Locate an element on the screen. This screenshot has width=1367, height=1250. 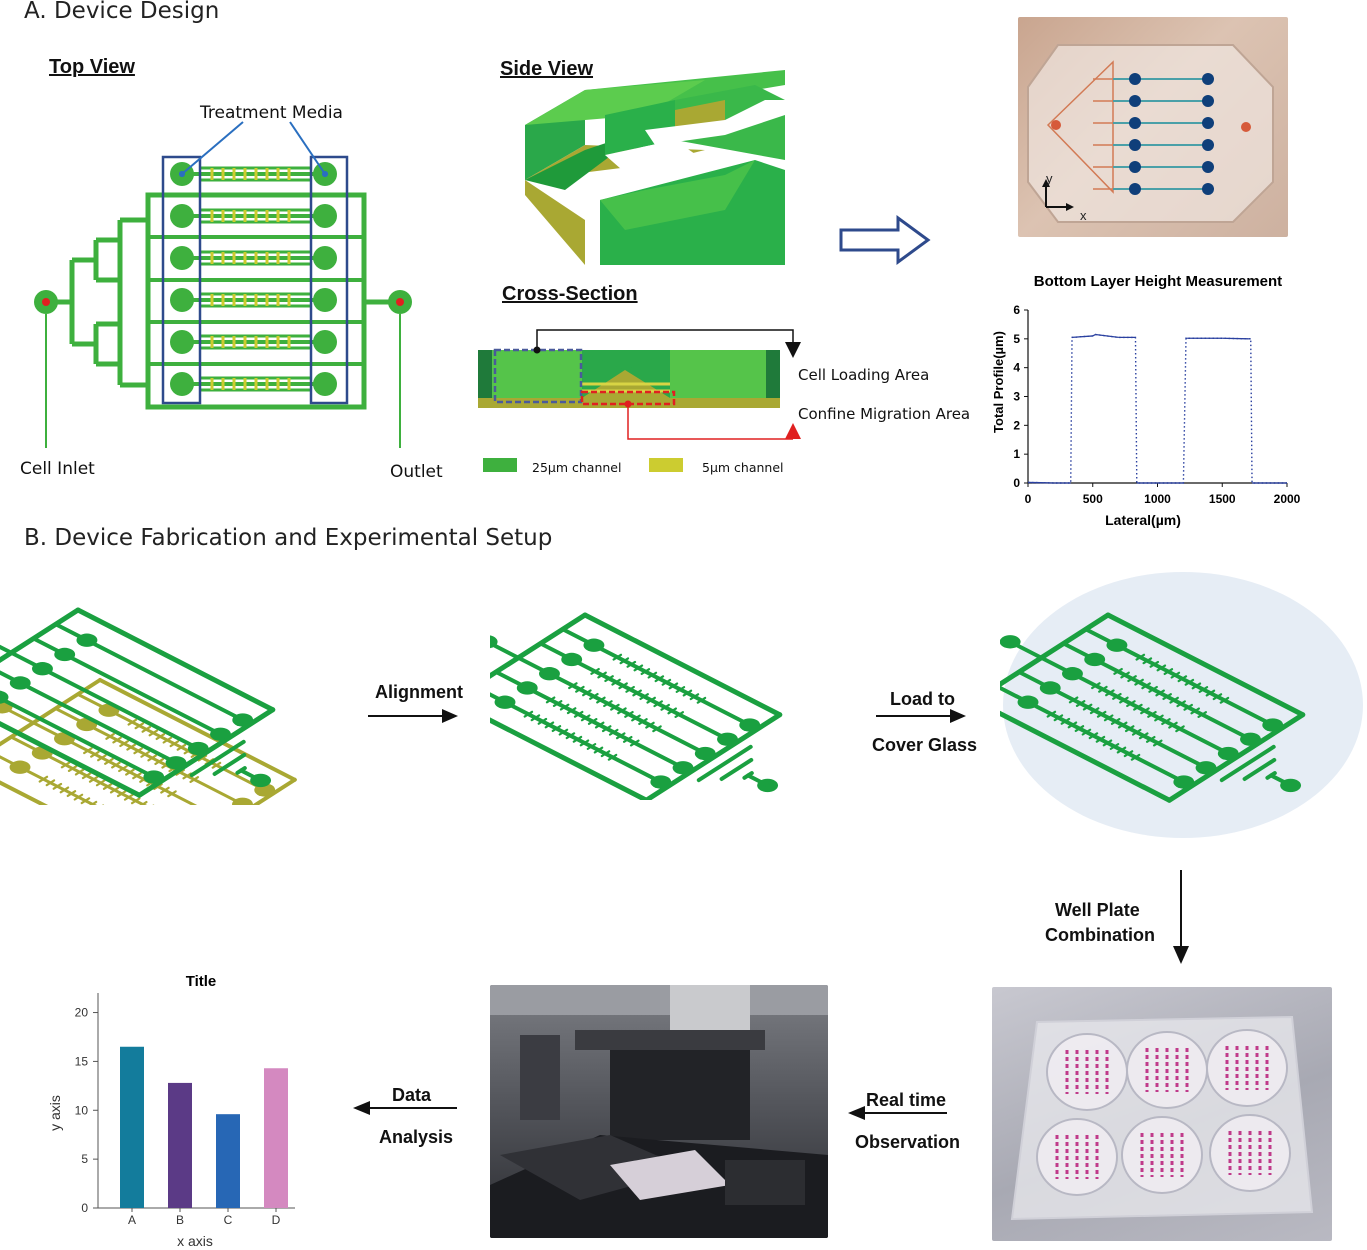
height-chart-y-tick-label: 6 is located at coordinates (1016, 310).